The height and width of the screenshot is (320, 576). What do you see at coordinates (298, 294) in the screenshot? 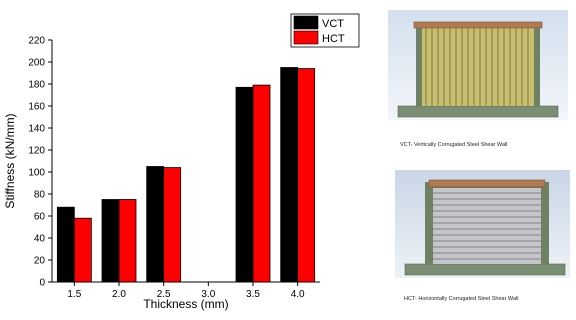
I see `x-tick-label: 4.0` at bounding box center [298, 294].